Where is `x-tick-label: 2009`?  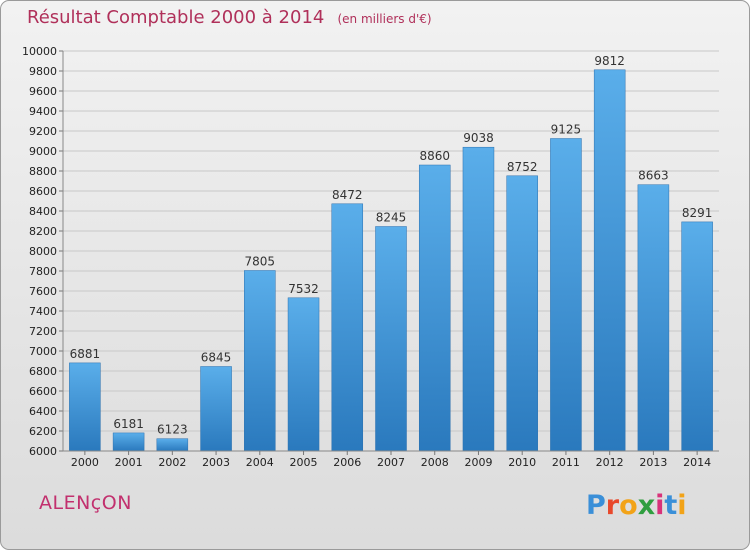
x-tick-label: 2009 is located at coordinates (478, 462).